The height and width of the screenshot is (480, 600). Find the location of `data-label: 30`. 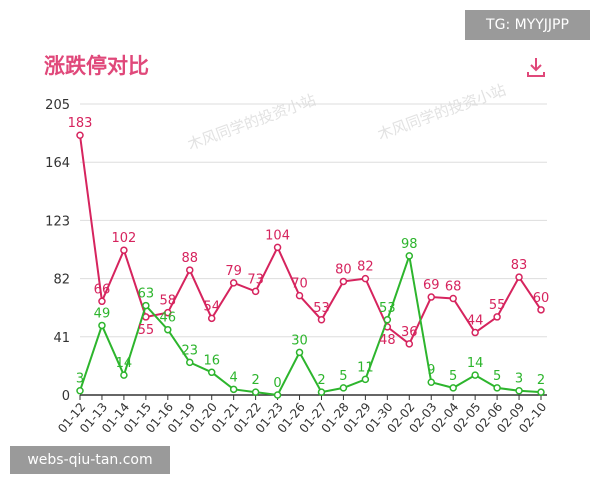

data-label: 30 is located at coordinates (299, 340).